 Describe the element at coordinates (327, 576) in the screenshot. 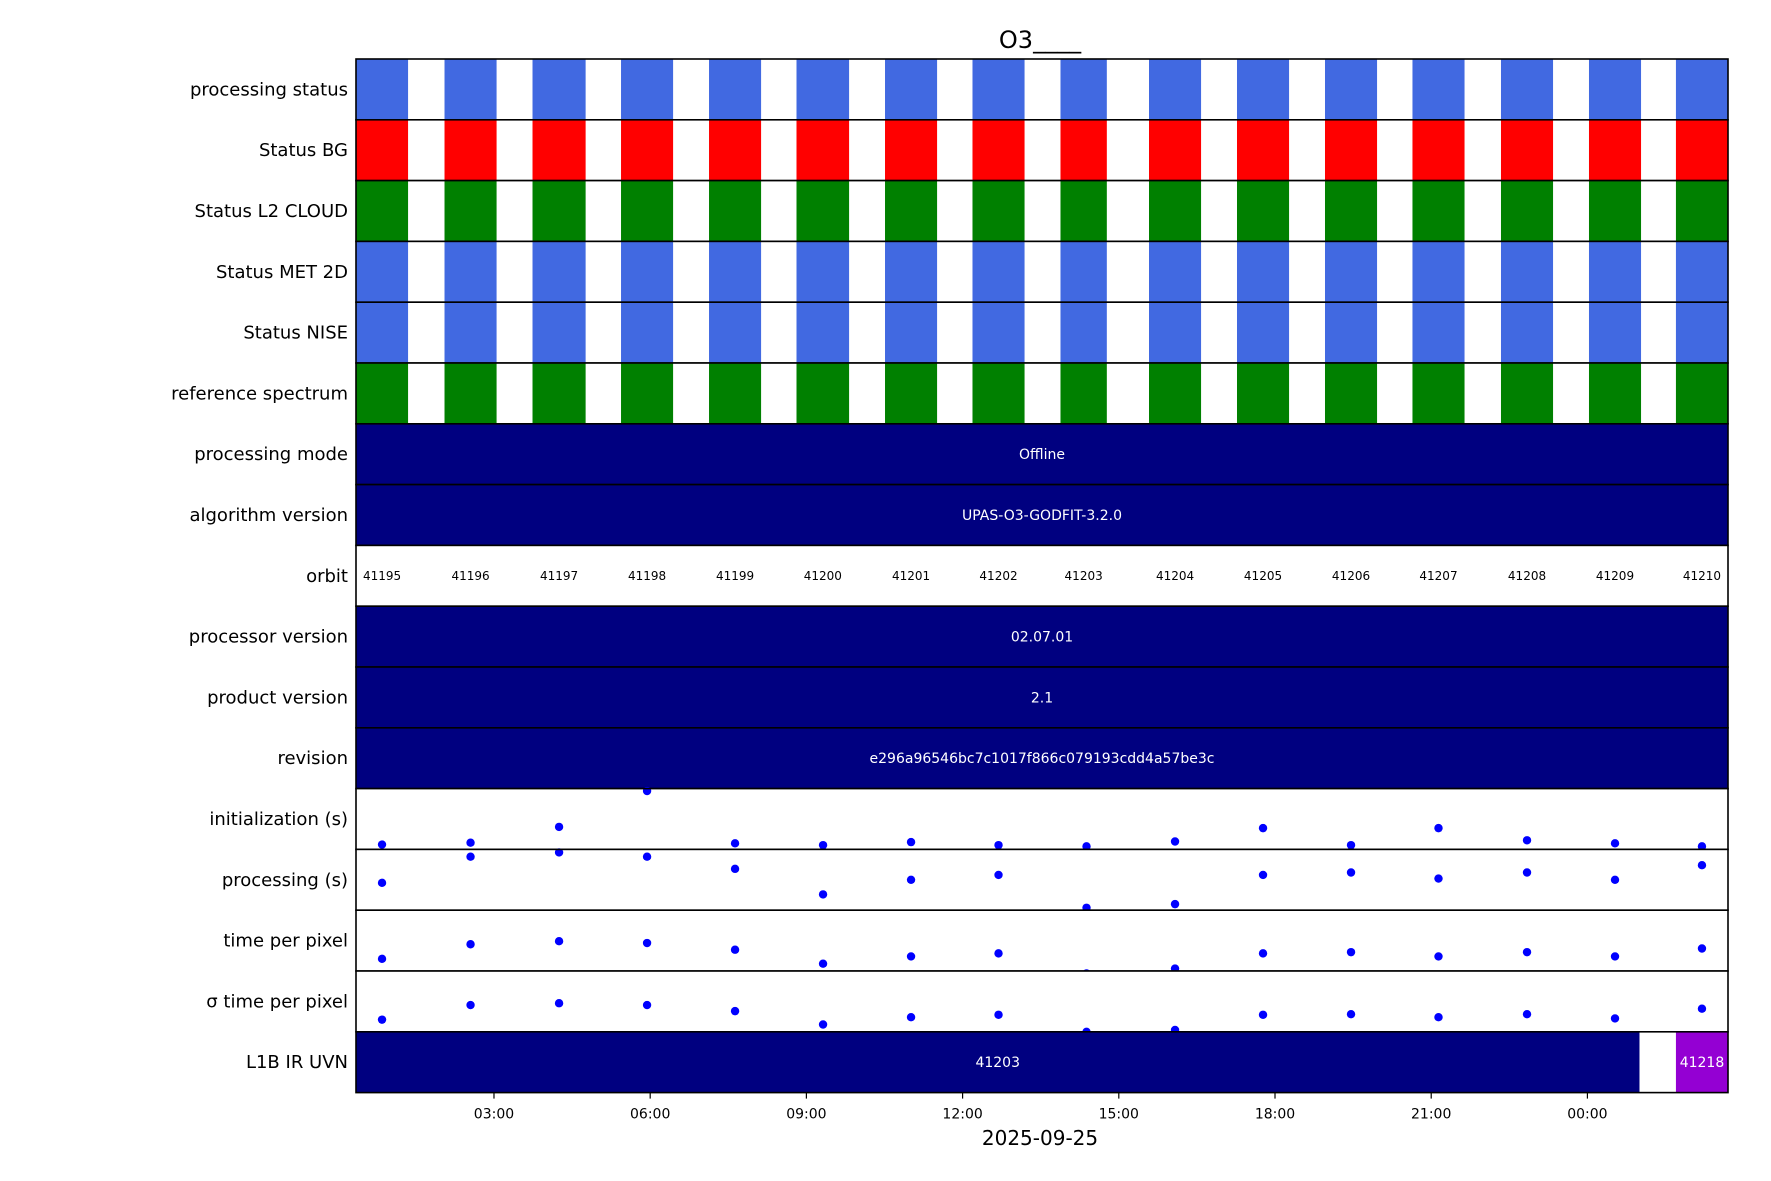

I see `row-label: orbit` at that location.